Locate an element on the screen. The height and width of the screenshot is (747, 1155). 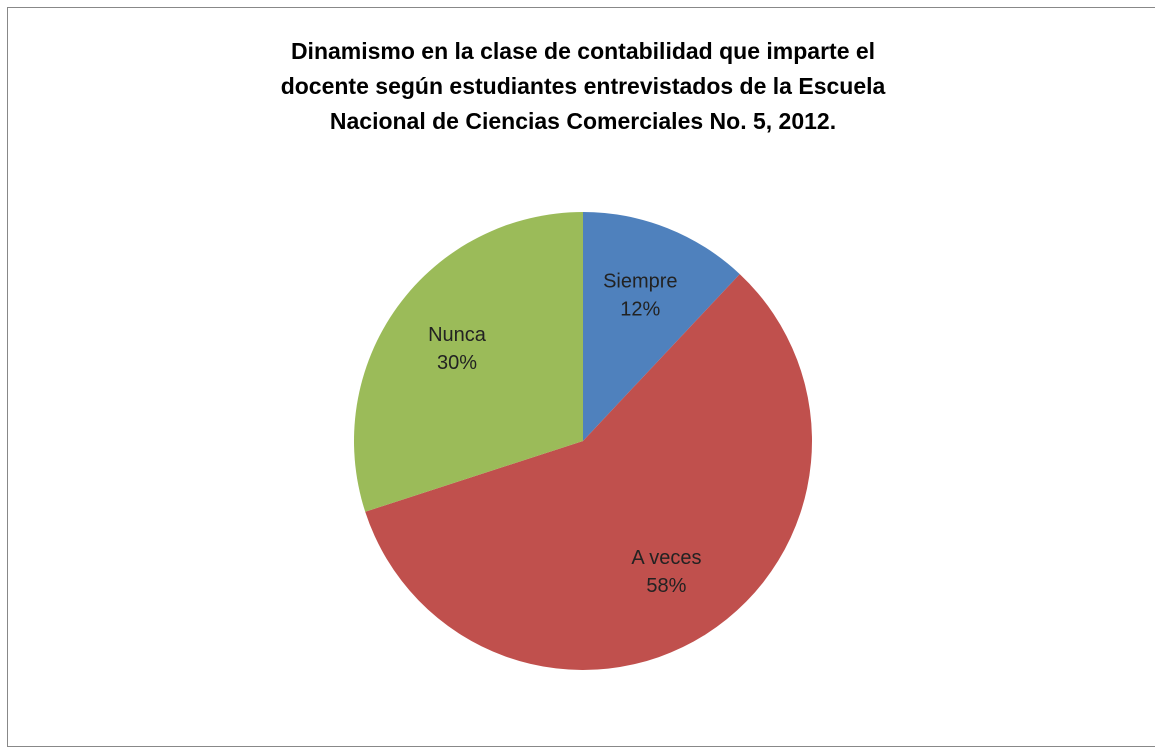
slice-value-label: 30% is located at coordinates (457, 363).